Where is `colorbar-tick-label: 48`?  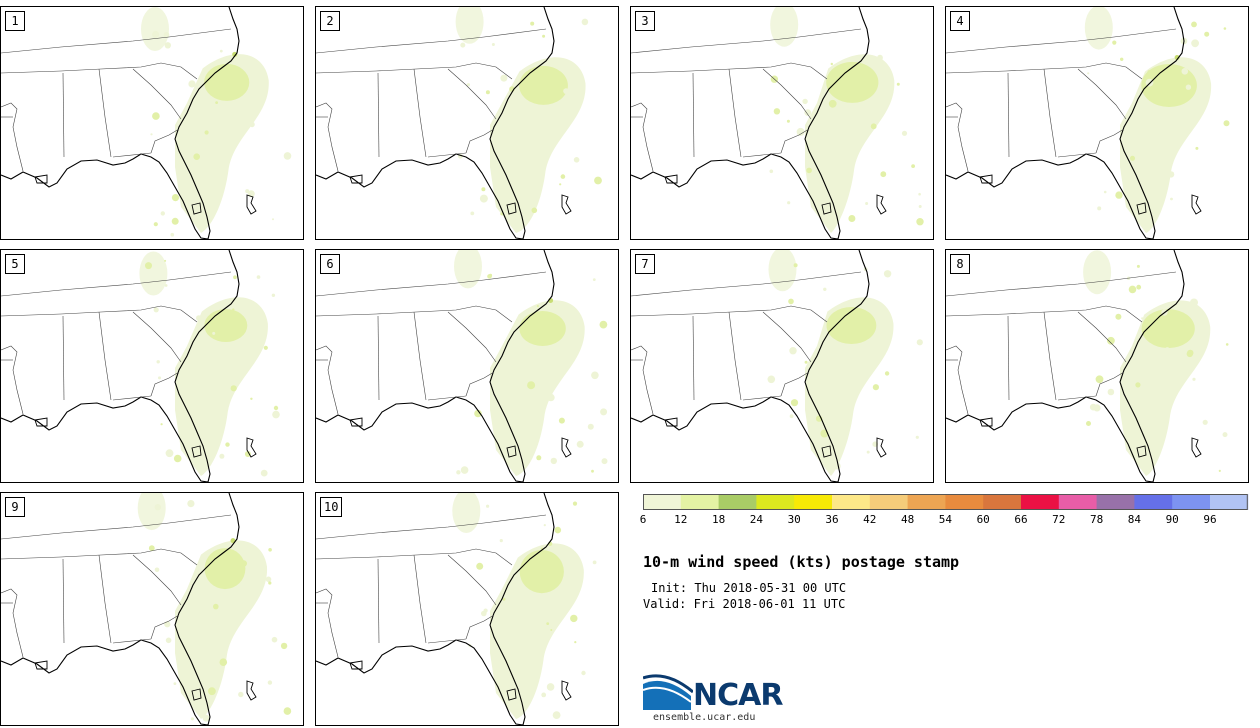 colorbar-tick-label: 48 is located at coordinates (907, 519).